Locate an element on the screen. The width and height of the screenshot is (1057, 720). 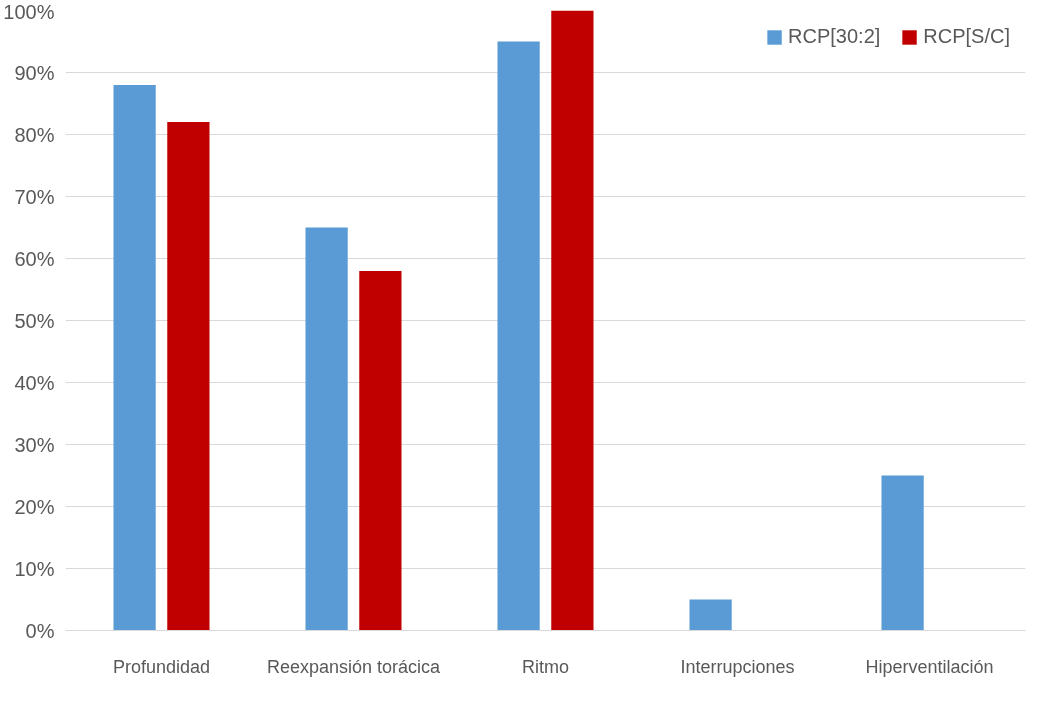
x-tick-label: Ritmo is located at coordinates (546, 666).